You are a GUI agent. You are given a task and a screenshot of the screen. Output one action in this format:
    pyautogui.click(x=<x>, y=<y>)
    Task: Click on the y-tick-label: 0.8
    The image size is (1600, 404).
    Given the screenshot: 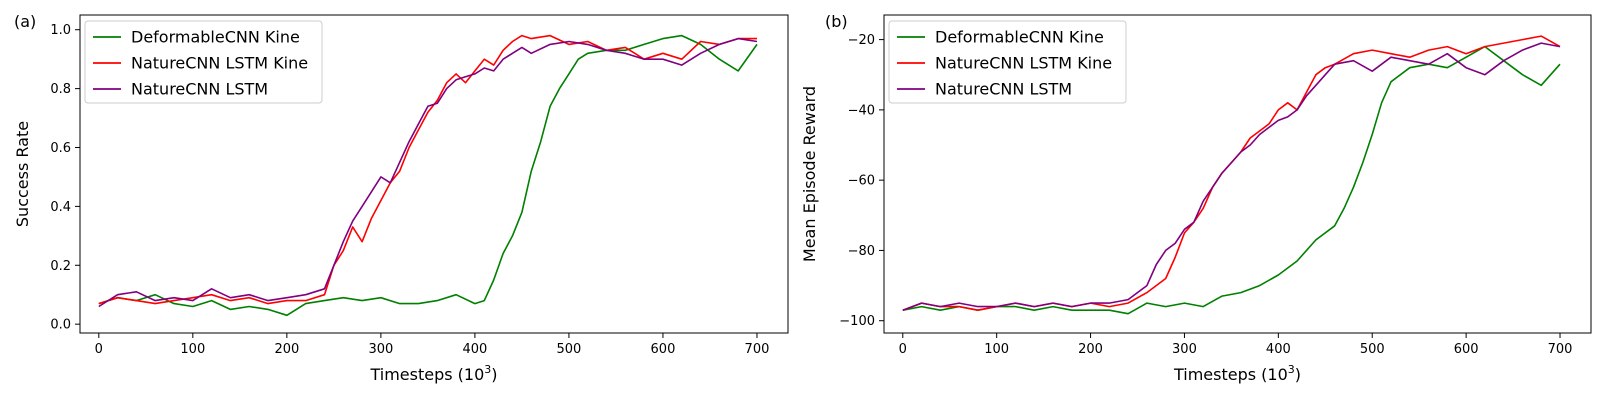 What is the action you would take?
    pyautogui.click(x=60, y=89)
    